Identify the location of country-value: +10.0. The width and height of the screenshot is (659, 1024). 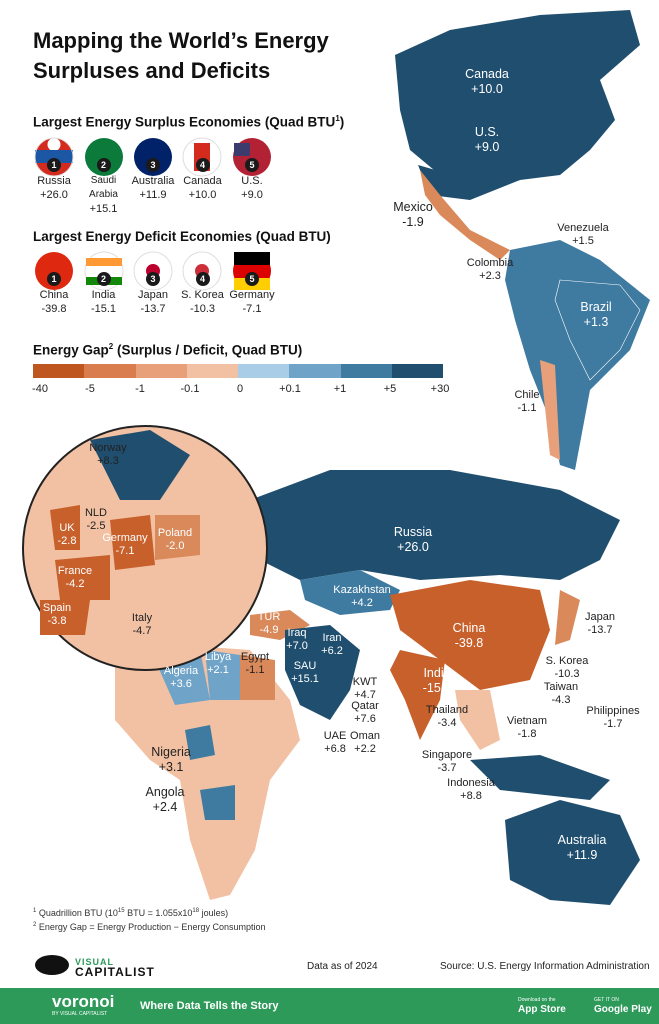
(487, 89).